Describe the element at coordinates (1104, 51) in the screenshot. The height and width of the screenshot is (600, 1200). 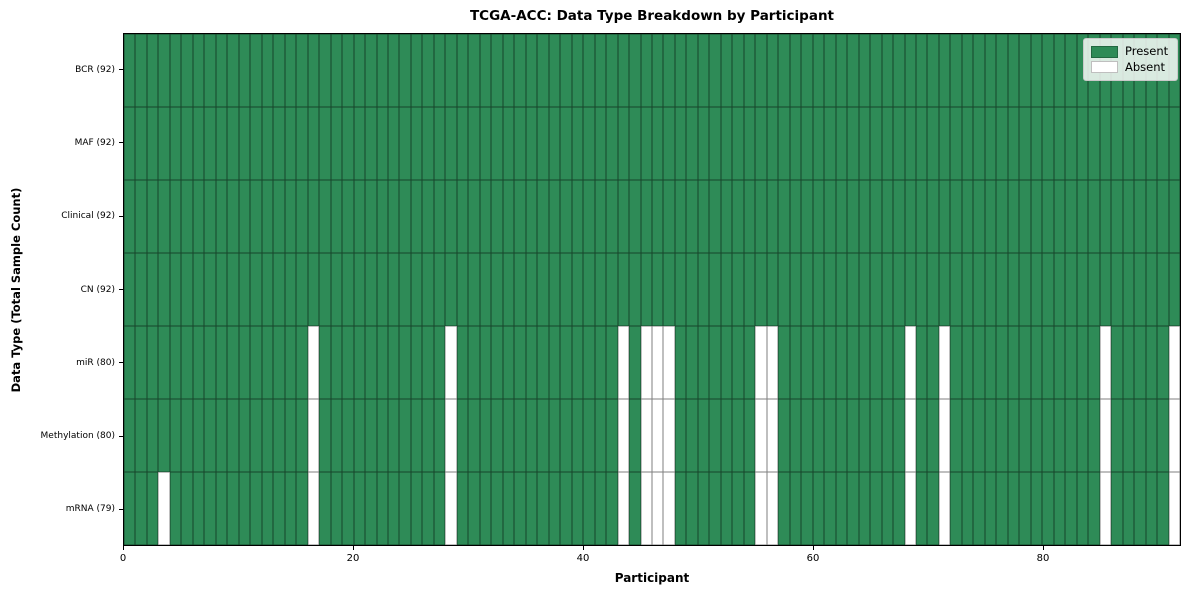
I see `present-swatch` at that location.